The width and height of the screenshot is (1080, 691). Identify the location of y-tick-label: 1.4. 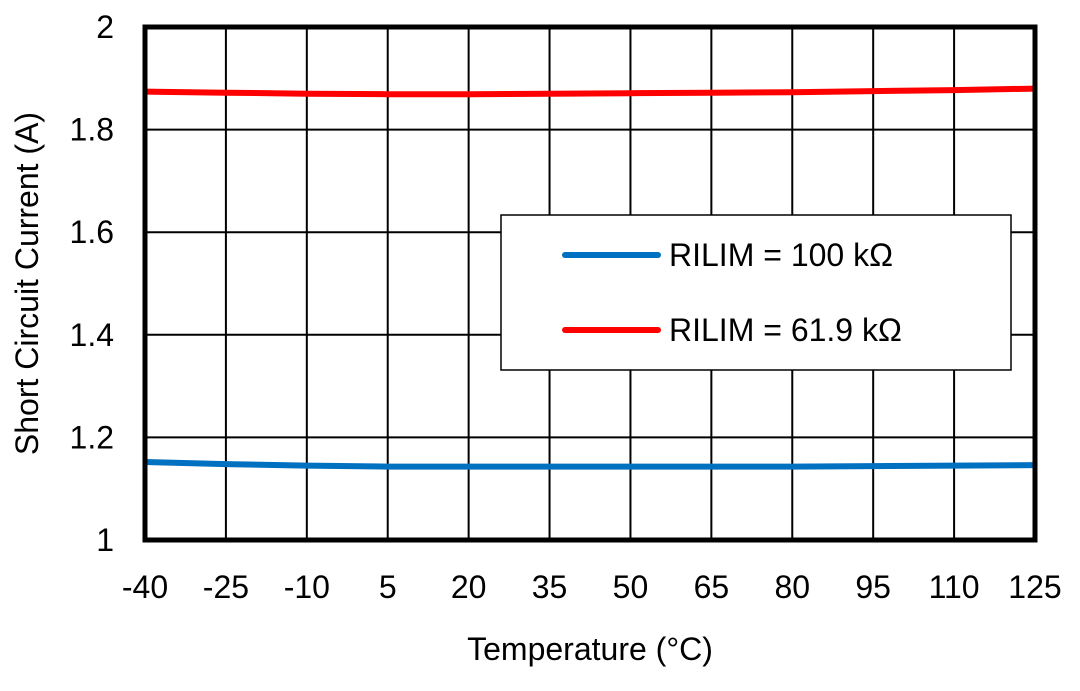
(92, 335).